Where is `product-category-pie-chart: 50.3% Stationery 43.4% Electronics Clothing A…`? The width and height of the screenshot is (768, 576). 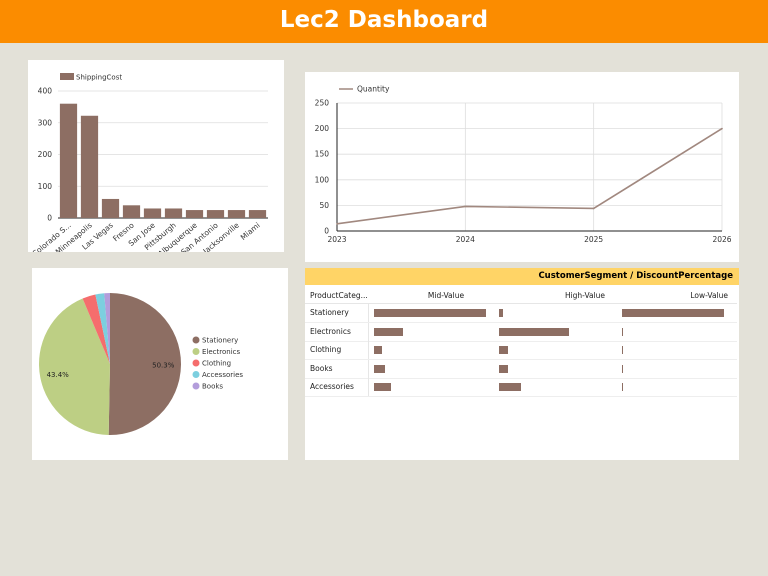 product-category-pie-chart: 50.3% Stationery 43.4% Electronics Clothing A… is located at coordinates (160, 364).